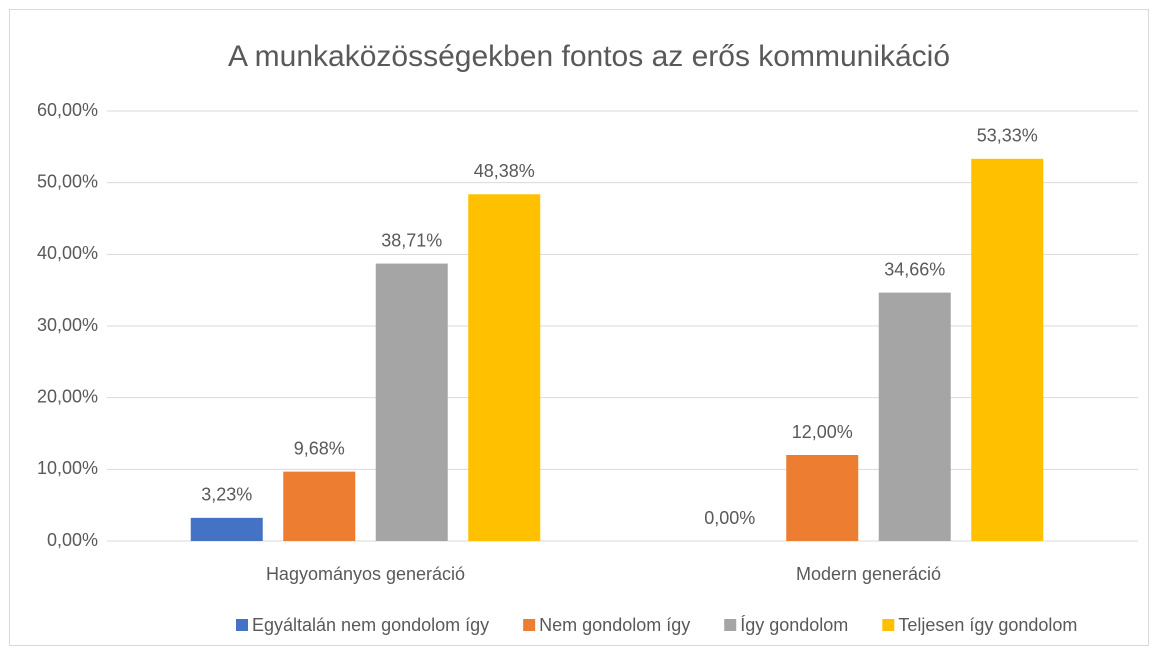 The width and height of the screenshot is (1159, 656). Describe the element at coordinates (72, 540) in the screenshot. I see `y-tick-label: 0,00%` at that location.